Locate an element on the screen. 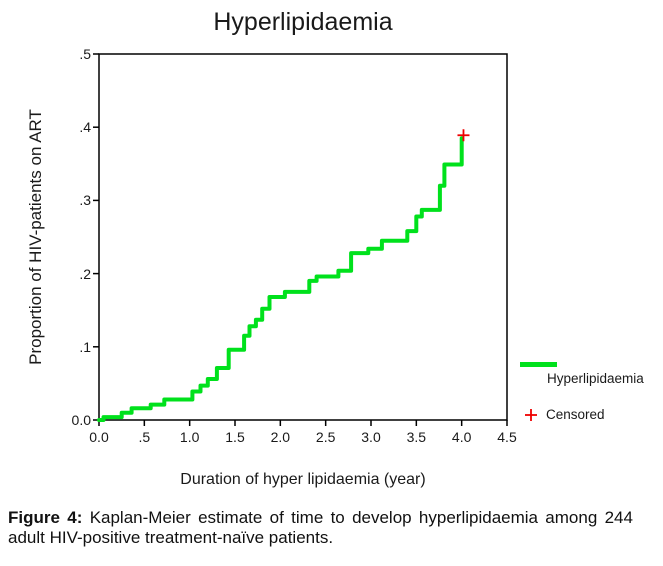  x-tick-label: 1.5 is located at coordinates (235, 437).